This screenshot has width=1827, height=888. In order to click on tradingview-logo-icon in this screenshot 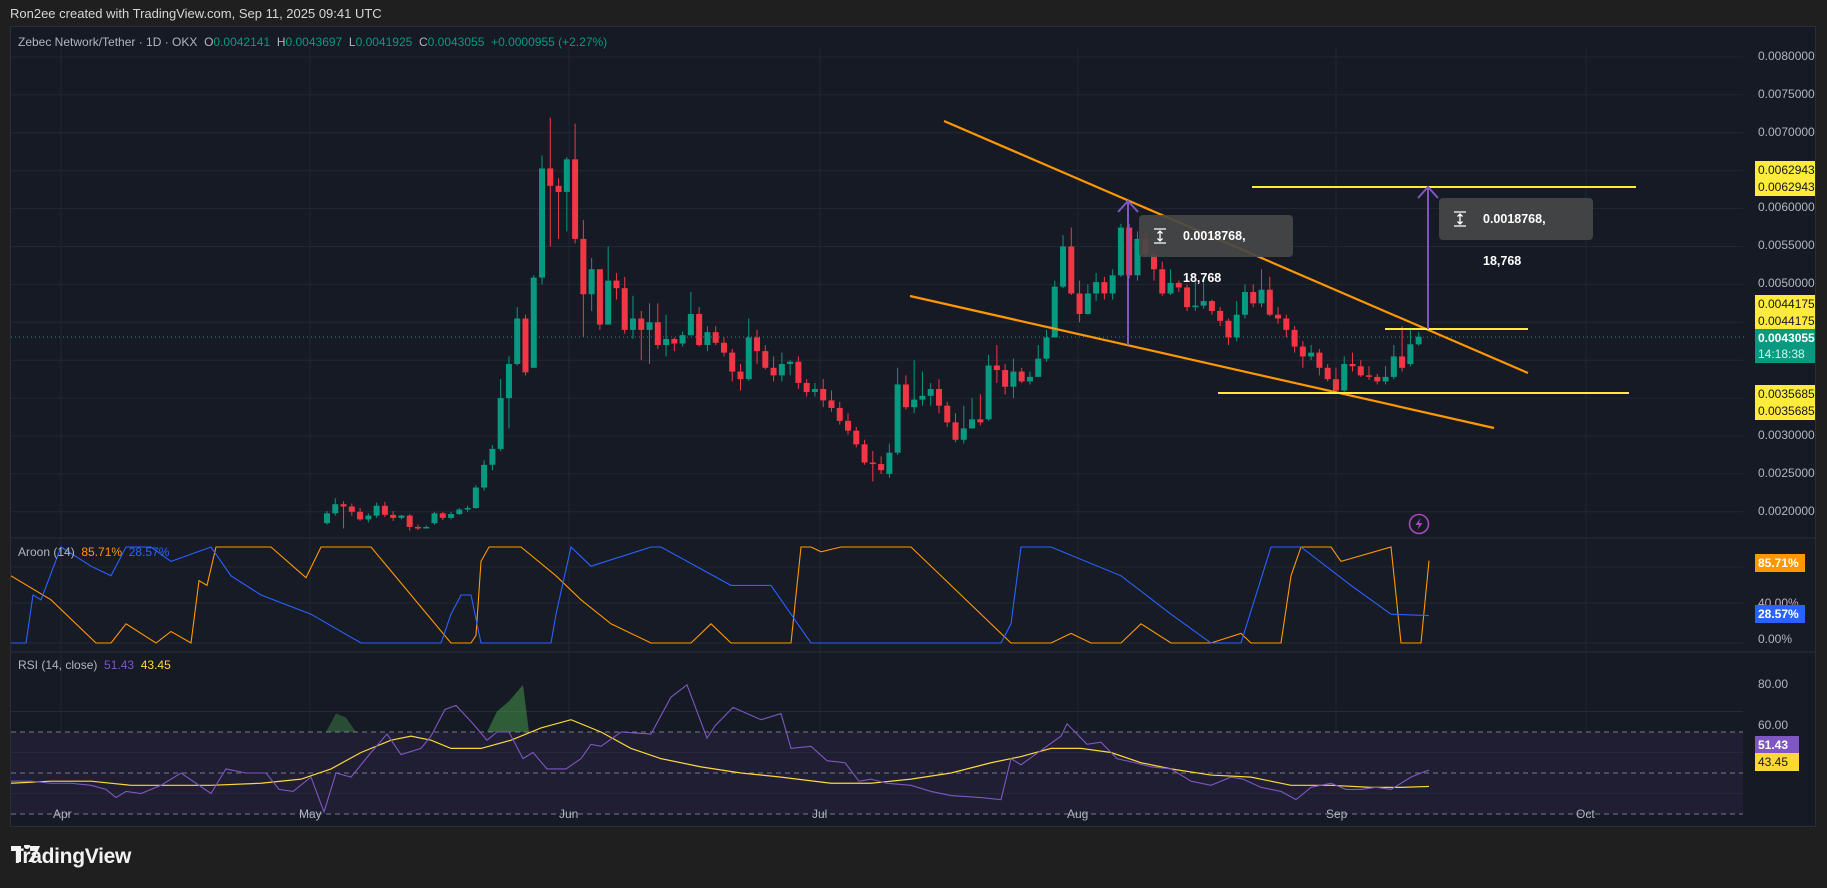, I will do `click(25, 853)`.